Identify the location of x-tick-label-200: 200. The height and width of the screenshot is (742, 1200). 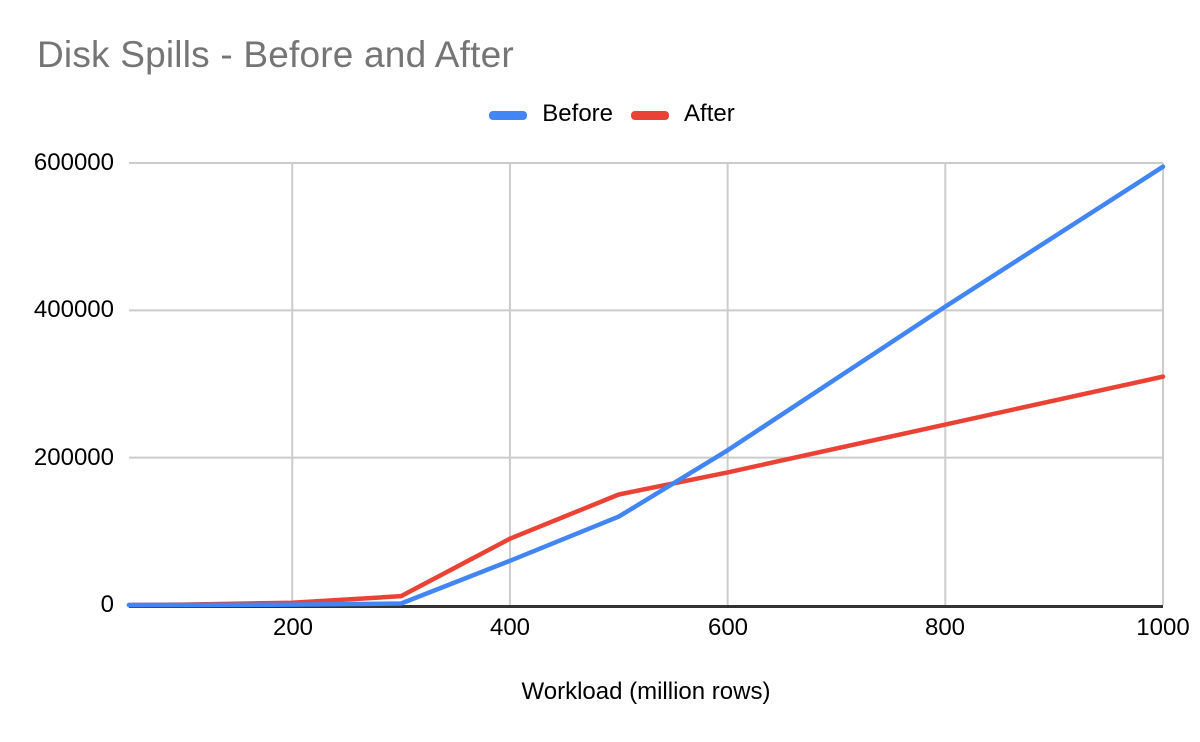
(293, 627).